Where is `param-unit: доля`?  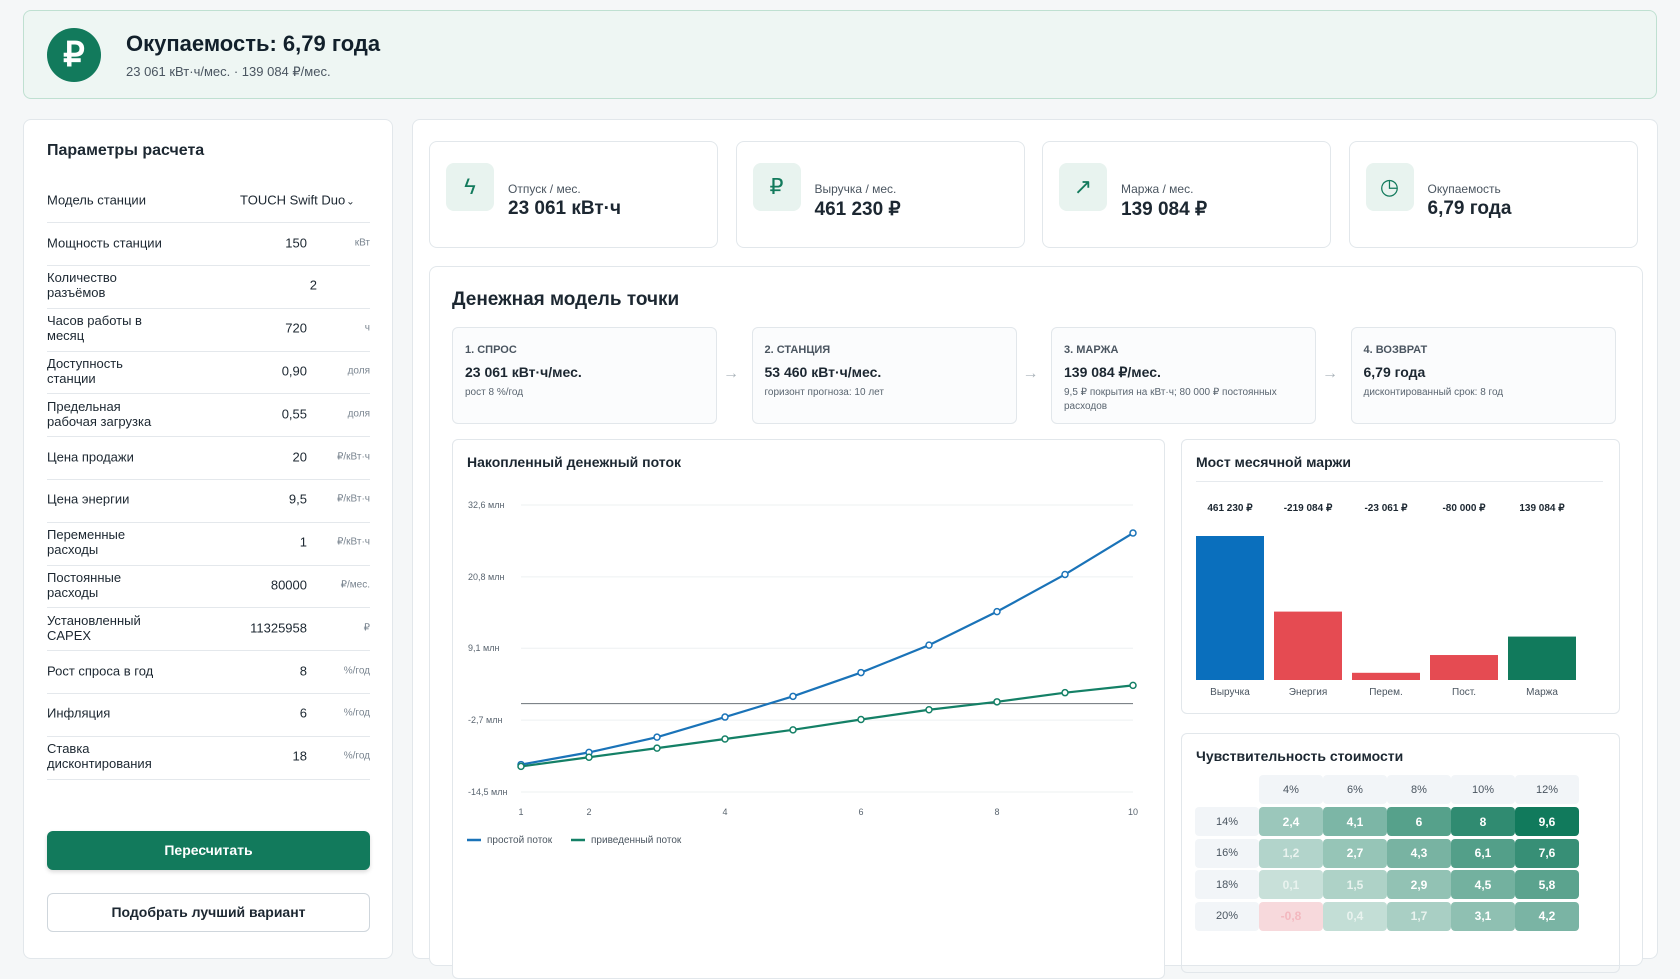
param-unit: доля is located at coordinates (358, 371).